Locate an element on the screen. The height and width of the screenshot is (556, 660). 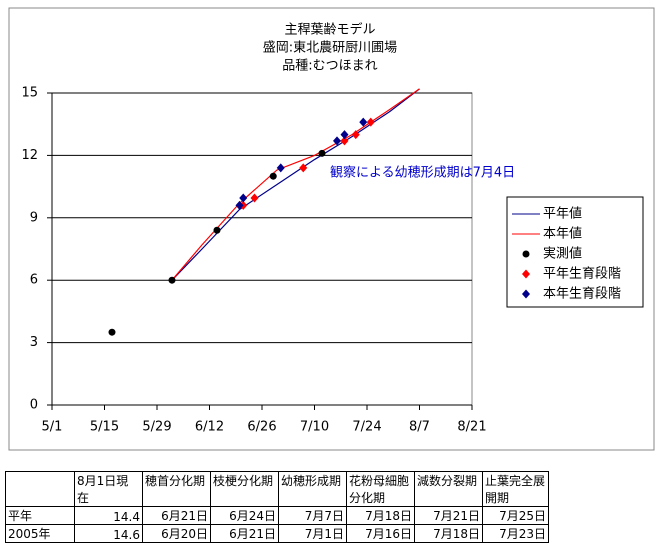
legend-box is located at coordinates (575, 252).